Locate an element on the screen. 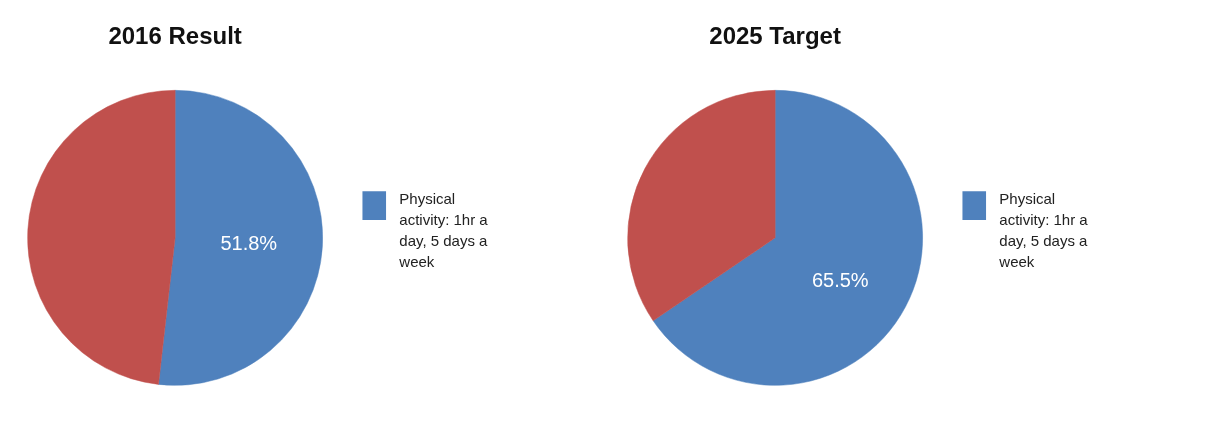 The width and height of the screenshot is (1216, 439). data-label: 65.5% is located at coordinates (840, 279).